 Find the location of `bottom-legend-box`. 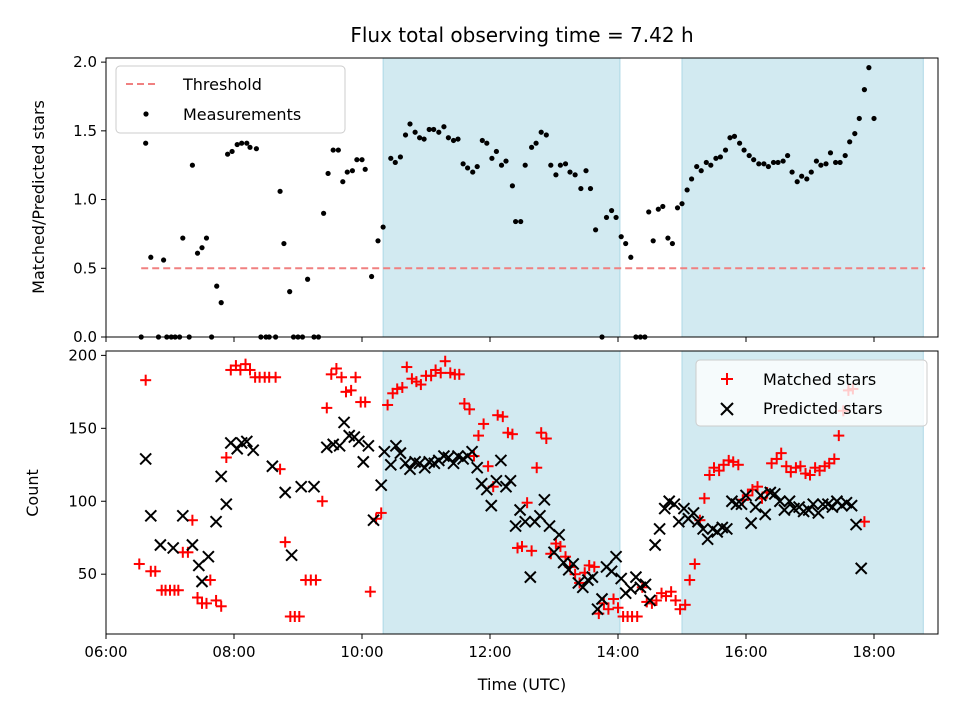

bottom-legend-box is located at coordinates (811, 393).